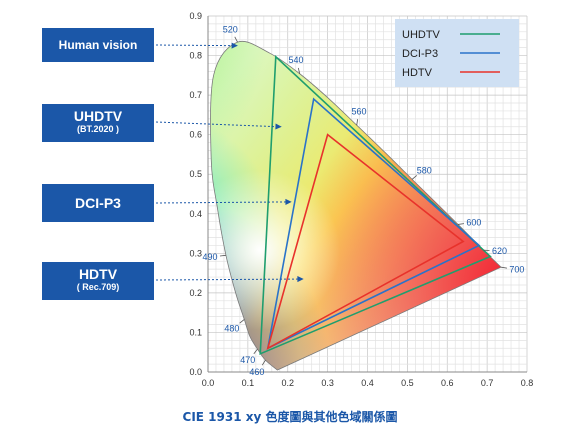  Describe the element at coordinates (487, 383) in the screenshot. I see `x-tick-label: 0.7` at that location.